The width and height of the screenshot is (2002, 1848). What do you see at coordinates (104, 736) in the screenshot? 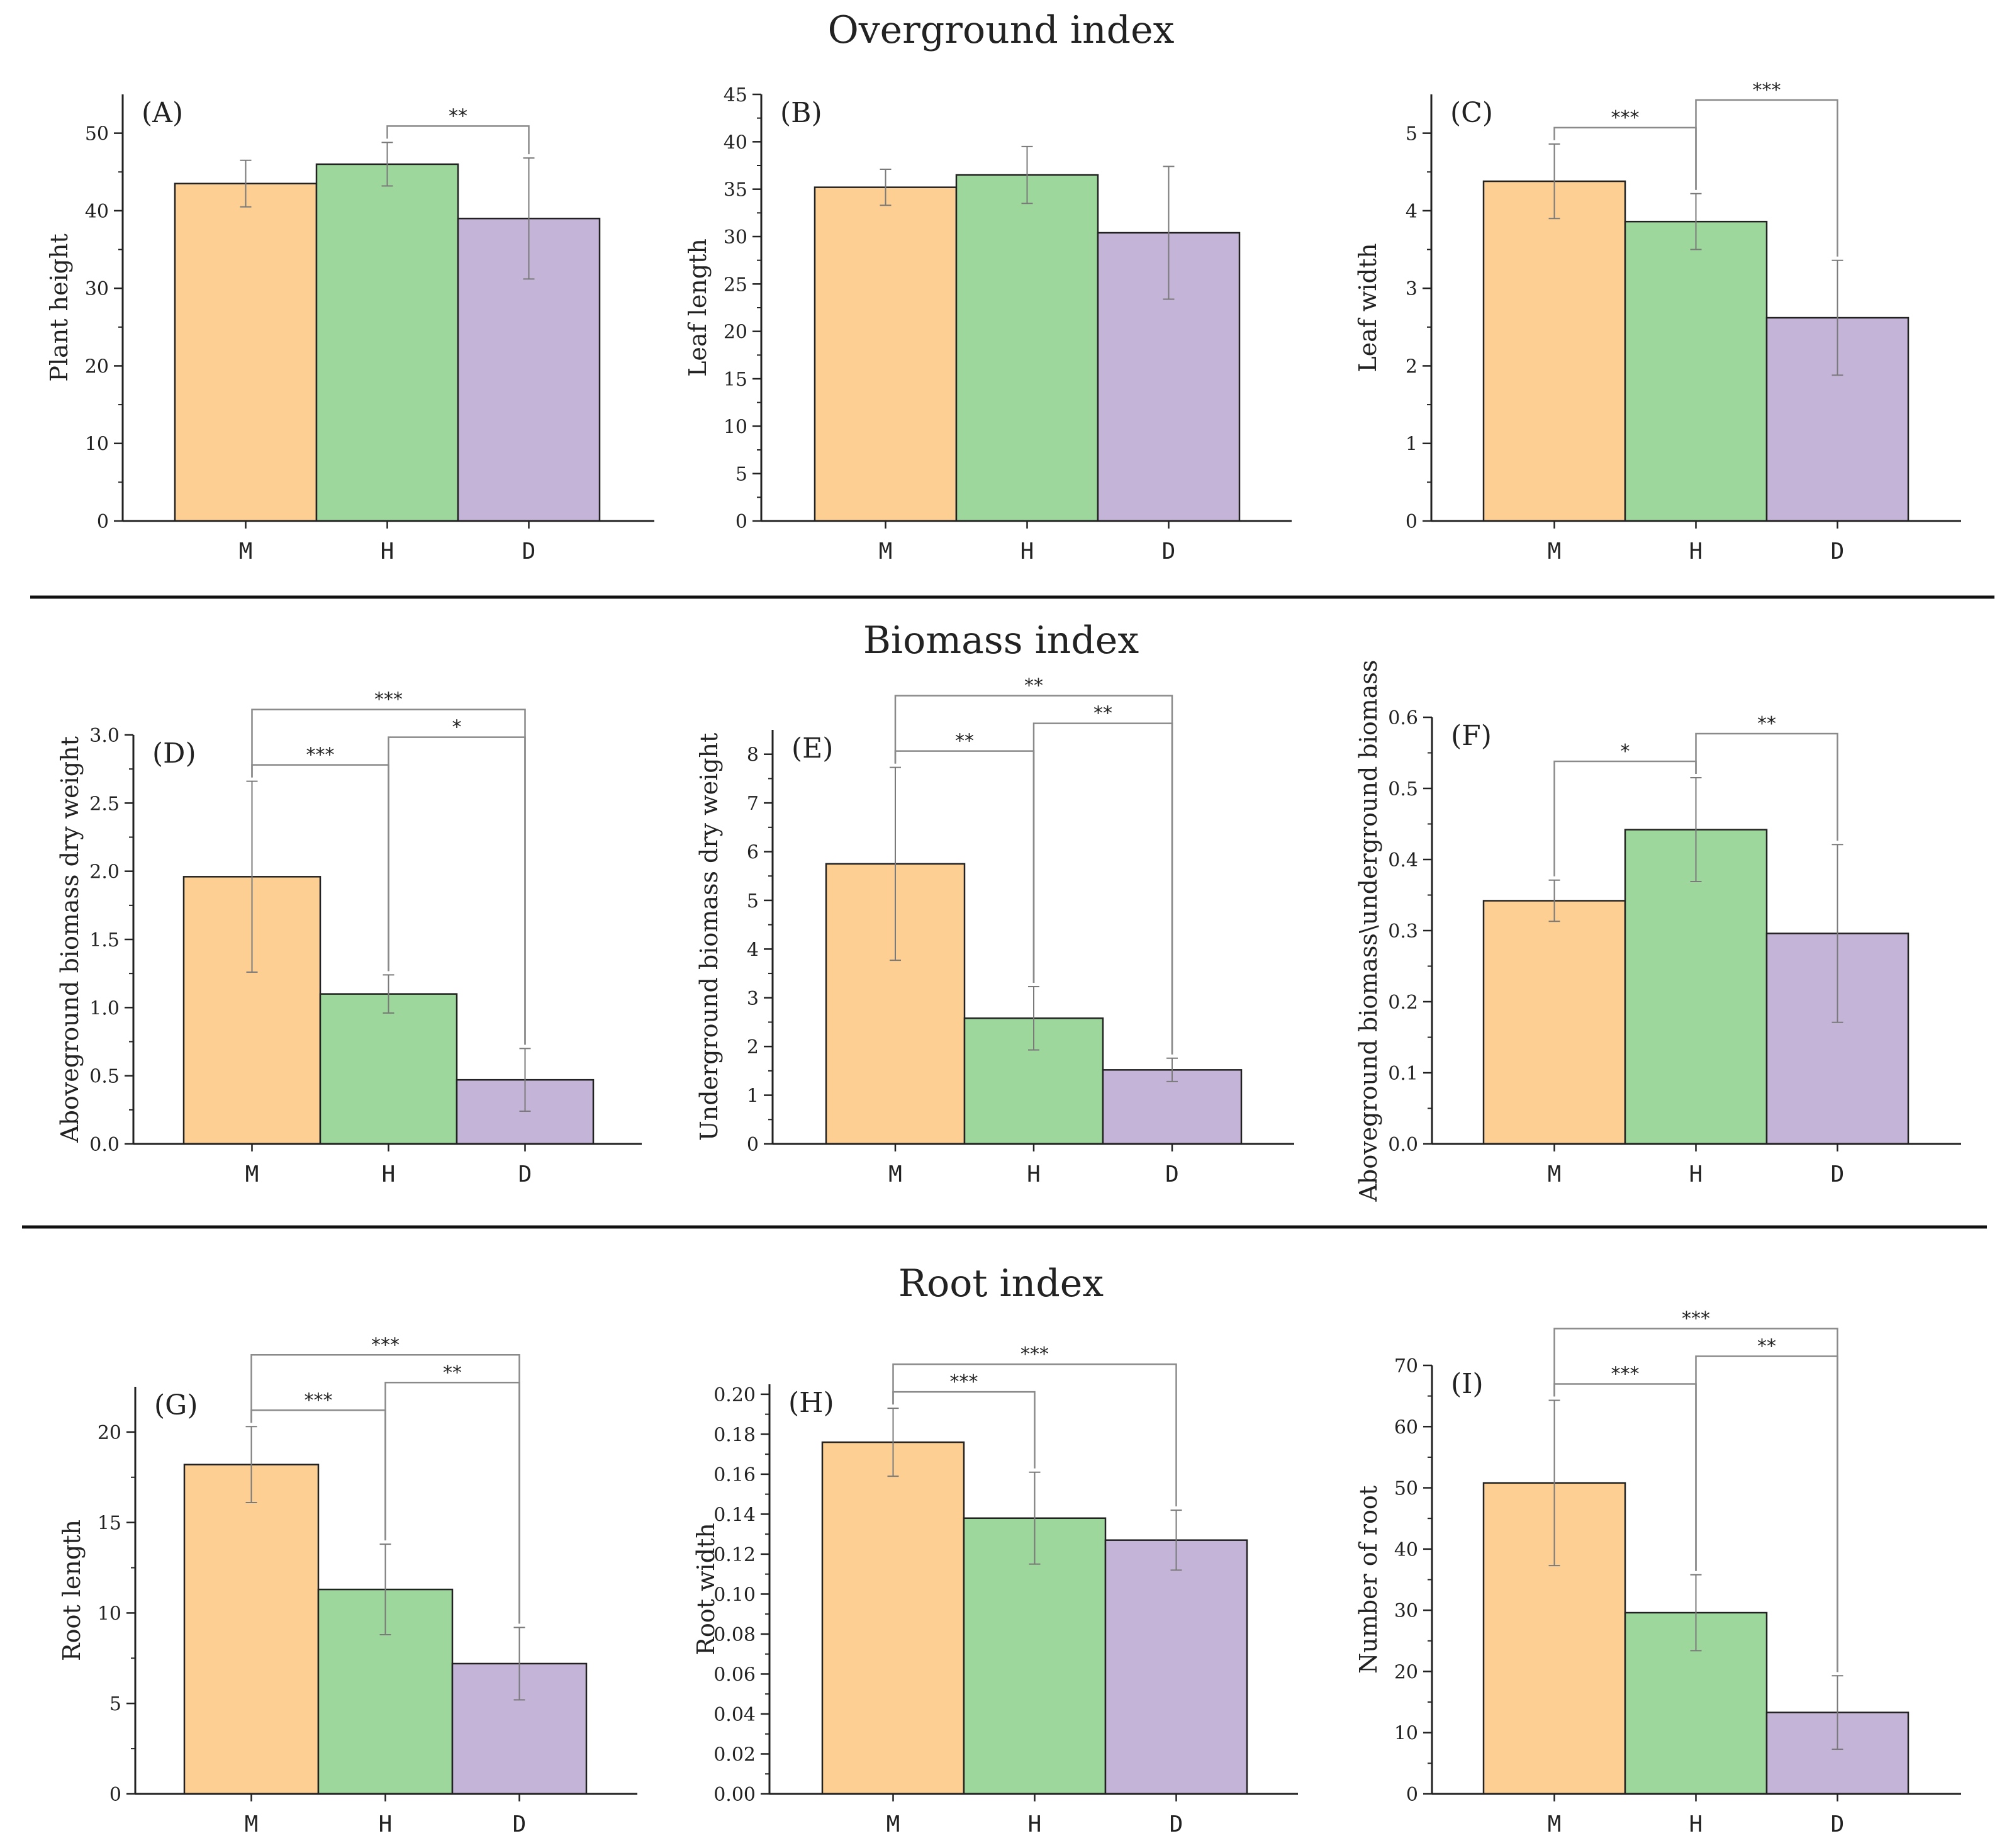
I see `y-tick-label: 3.0` at bounding box center [104, 736].